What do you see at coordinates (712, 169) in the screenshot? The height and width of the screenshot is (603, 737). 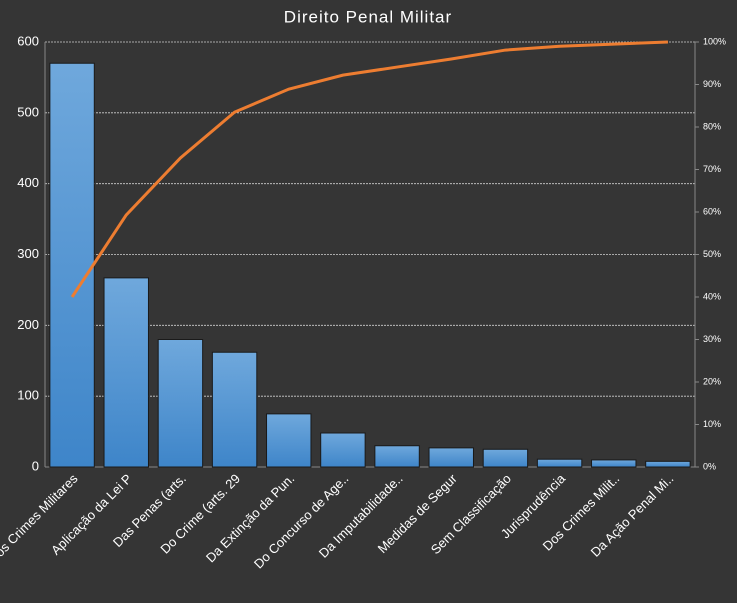 I see `y2-tick-label: 70%` at bounding box center [712, 169].